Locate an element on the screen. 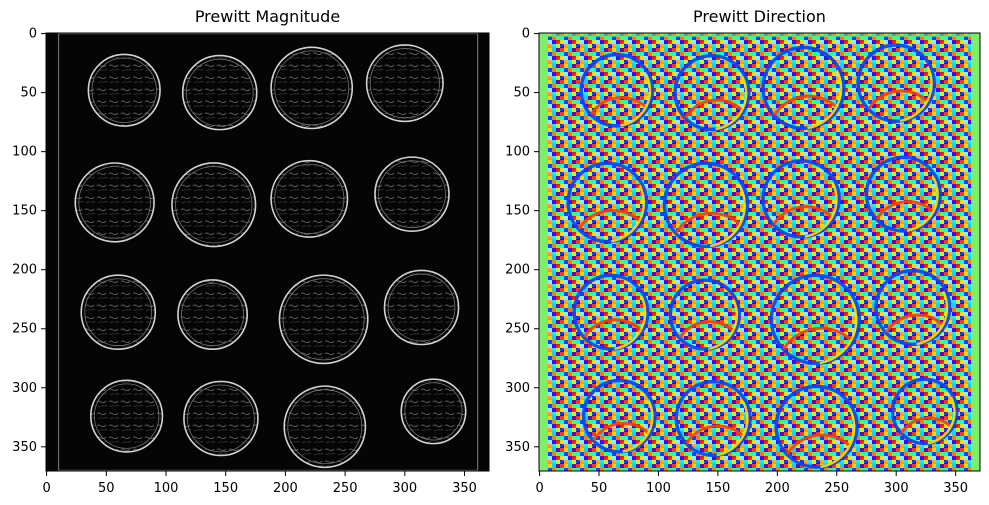 The width and height of the screenshot is (989, 505). prewitt-magnitude-title: Prewitt Magnitude is located at coordinates (267, 16).